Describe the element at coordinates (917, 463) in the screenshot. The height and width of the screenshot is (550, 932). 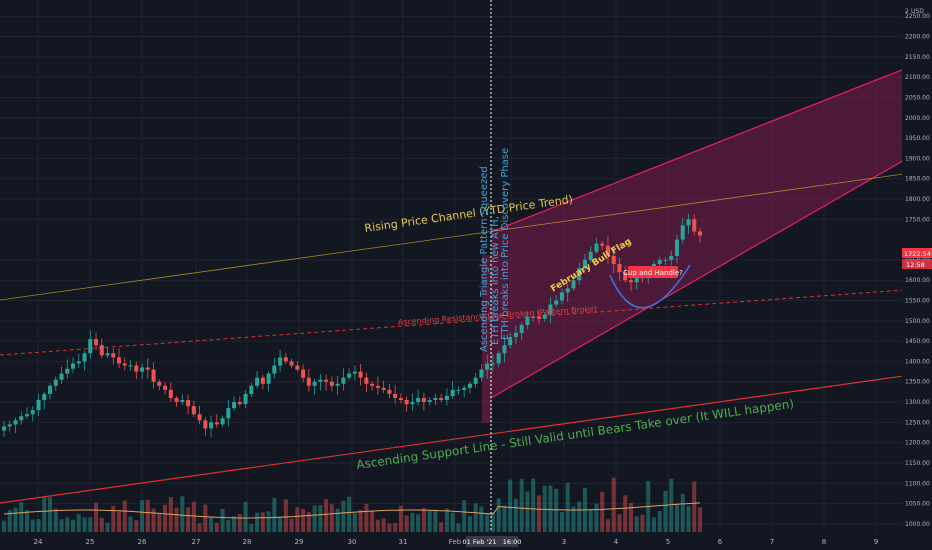
I see `price-tick-label: 1150.00` at that location.